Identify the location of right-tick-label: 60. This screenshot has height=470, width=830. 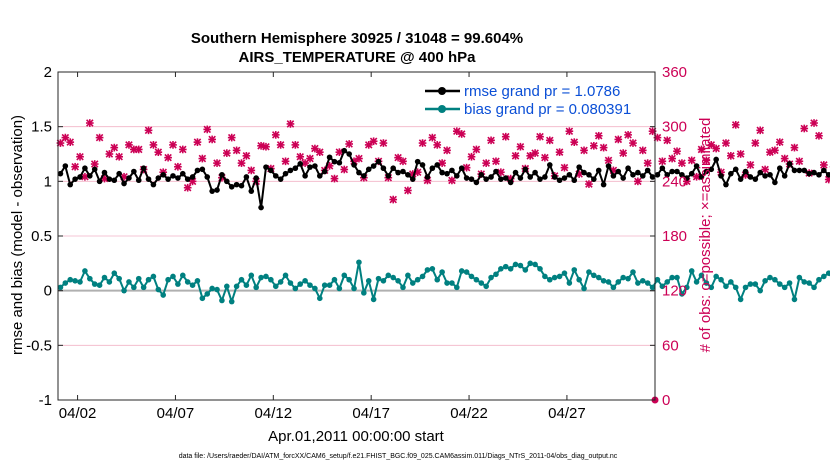
(670, 345).